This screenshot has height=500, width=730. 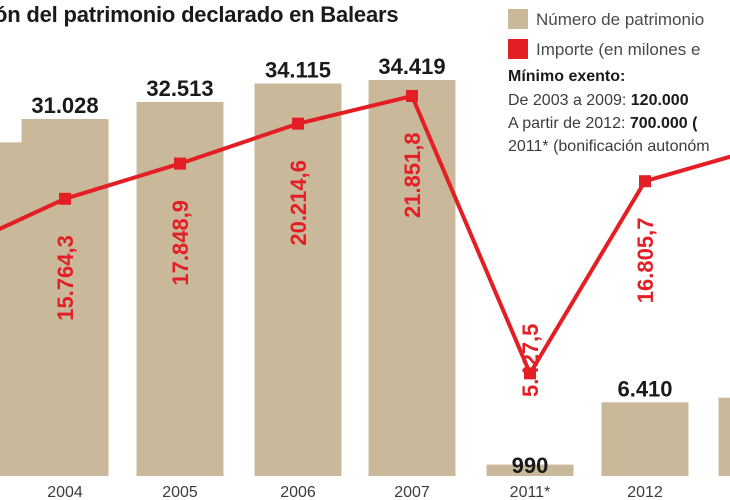 I want to click on note-line-2: A partir de 2012: 700.000 (, so click(x=603, y=123).